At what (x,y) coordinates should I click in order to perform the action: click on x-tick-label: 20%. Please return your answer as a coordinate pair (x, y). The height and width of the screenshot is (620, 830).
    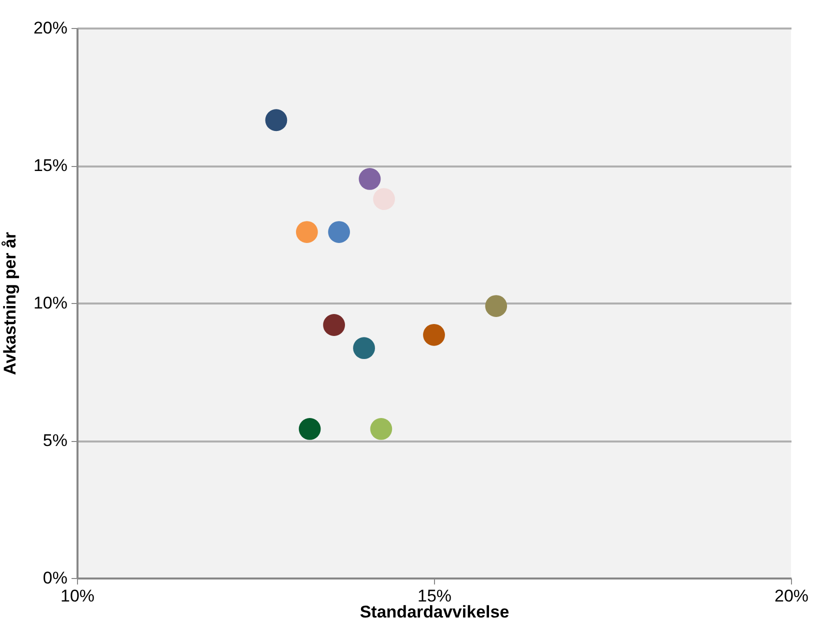
    Looking at the image, I should click on (791, 596).